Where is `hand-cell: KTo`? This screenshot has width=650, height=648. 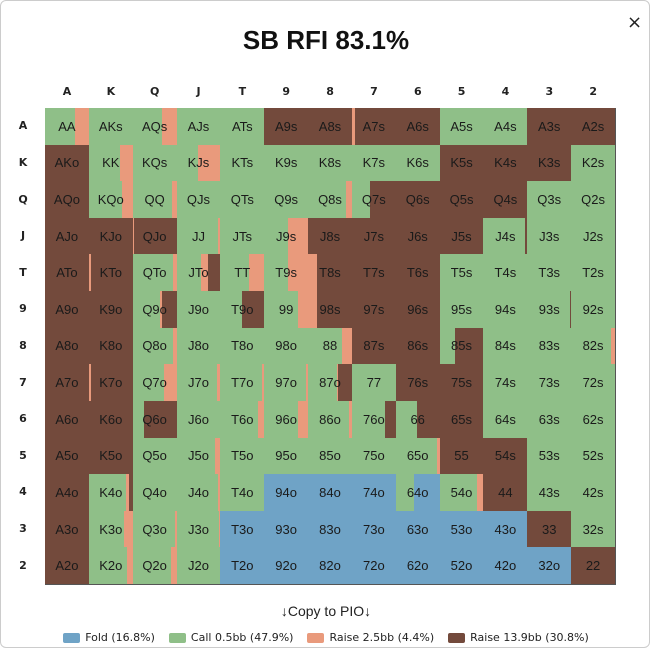 hand-cell: KTo is located at coordinates (111, 273).